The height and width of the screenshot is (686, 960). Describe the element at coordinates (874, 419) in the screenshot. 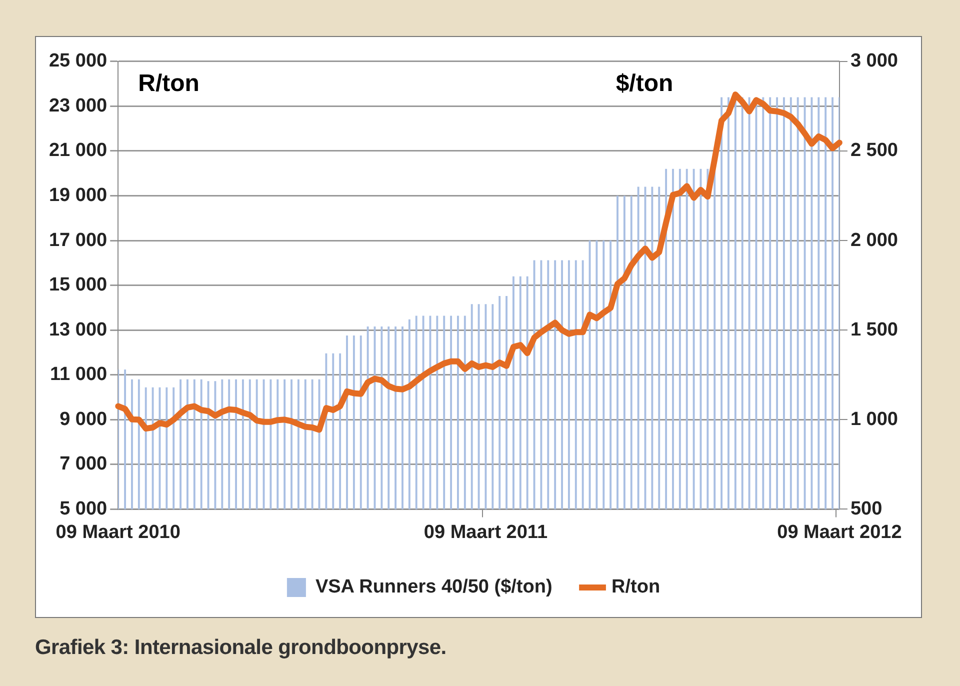

I see `y2-tick-label: 1 000` at that location.